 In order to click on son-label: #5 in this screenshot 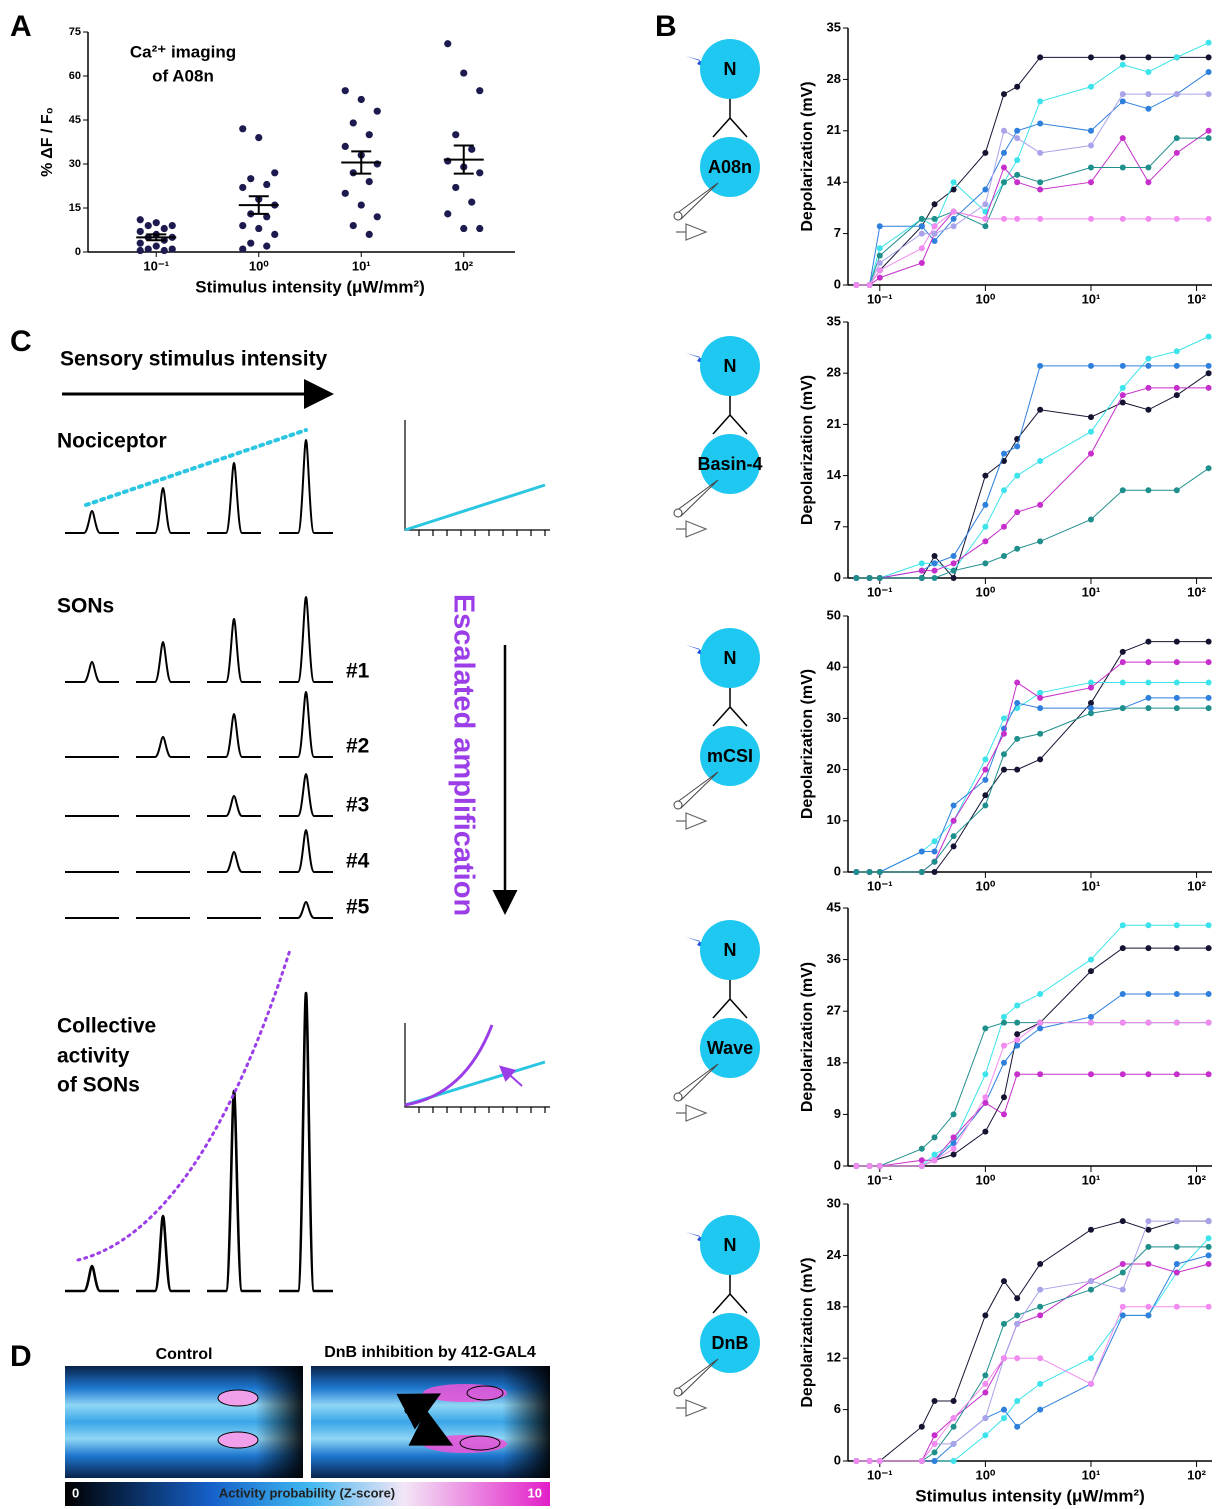, I will do `click(358, 907)`.